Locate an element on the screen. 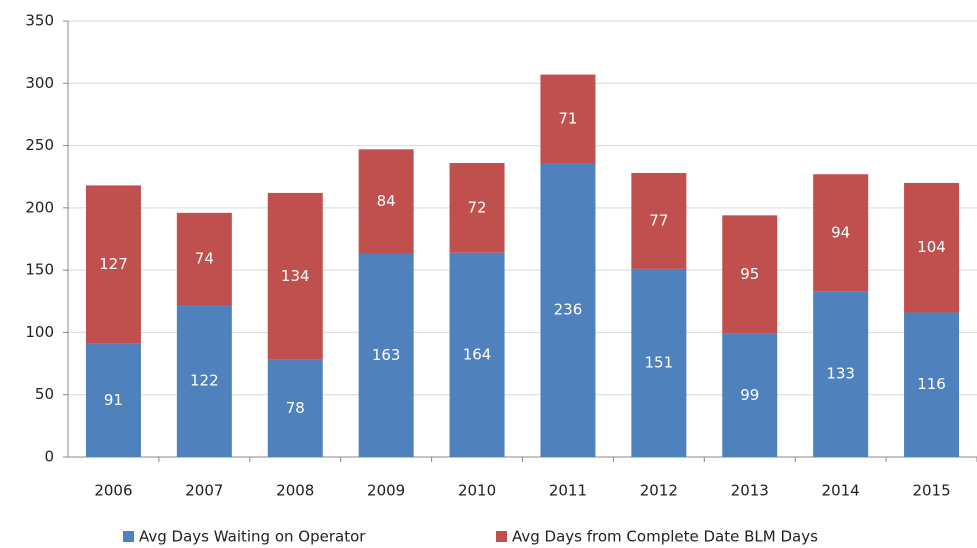  x-tick-label: 2012 is located at coordinates (659, 491).